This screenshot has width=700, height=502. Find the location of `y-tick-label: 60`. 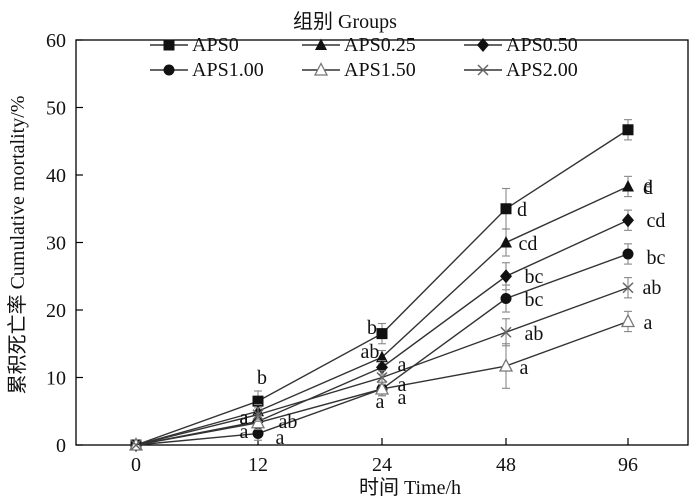

y-tick-label: 60 is located at coordinates (56, 41).